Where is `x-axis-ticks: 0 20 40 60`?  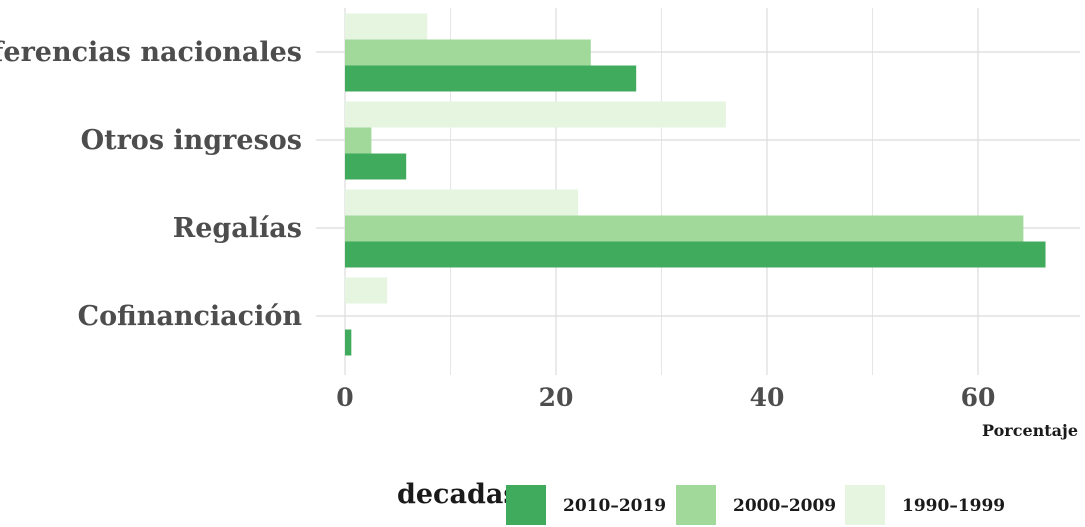
x-axis-ticks: 0 20 40 60 is located at coordinates (665, 397).